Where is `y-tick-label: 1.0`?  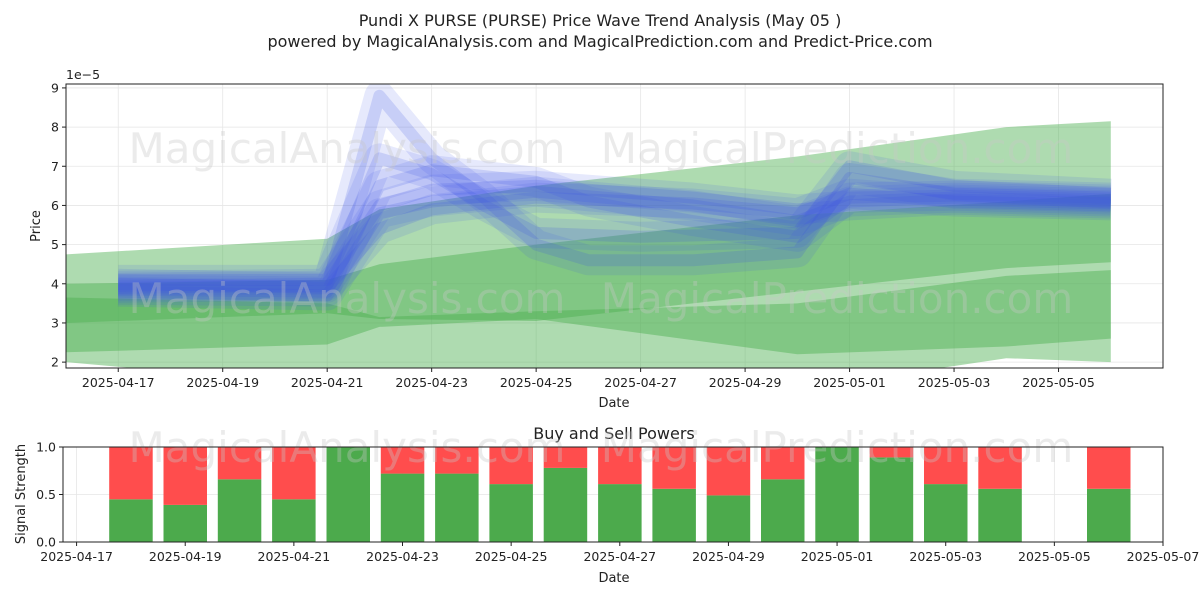
y-tick-label: 1.0 is located at coordinates (46, 447).